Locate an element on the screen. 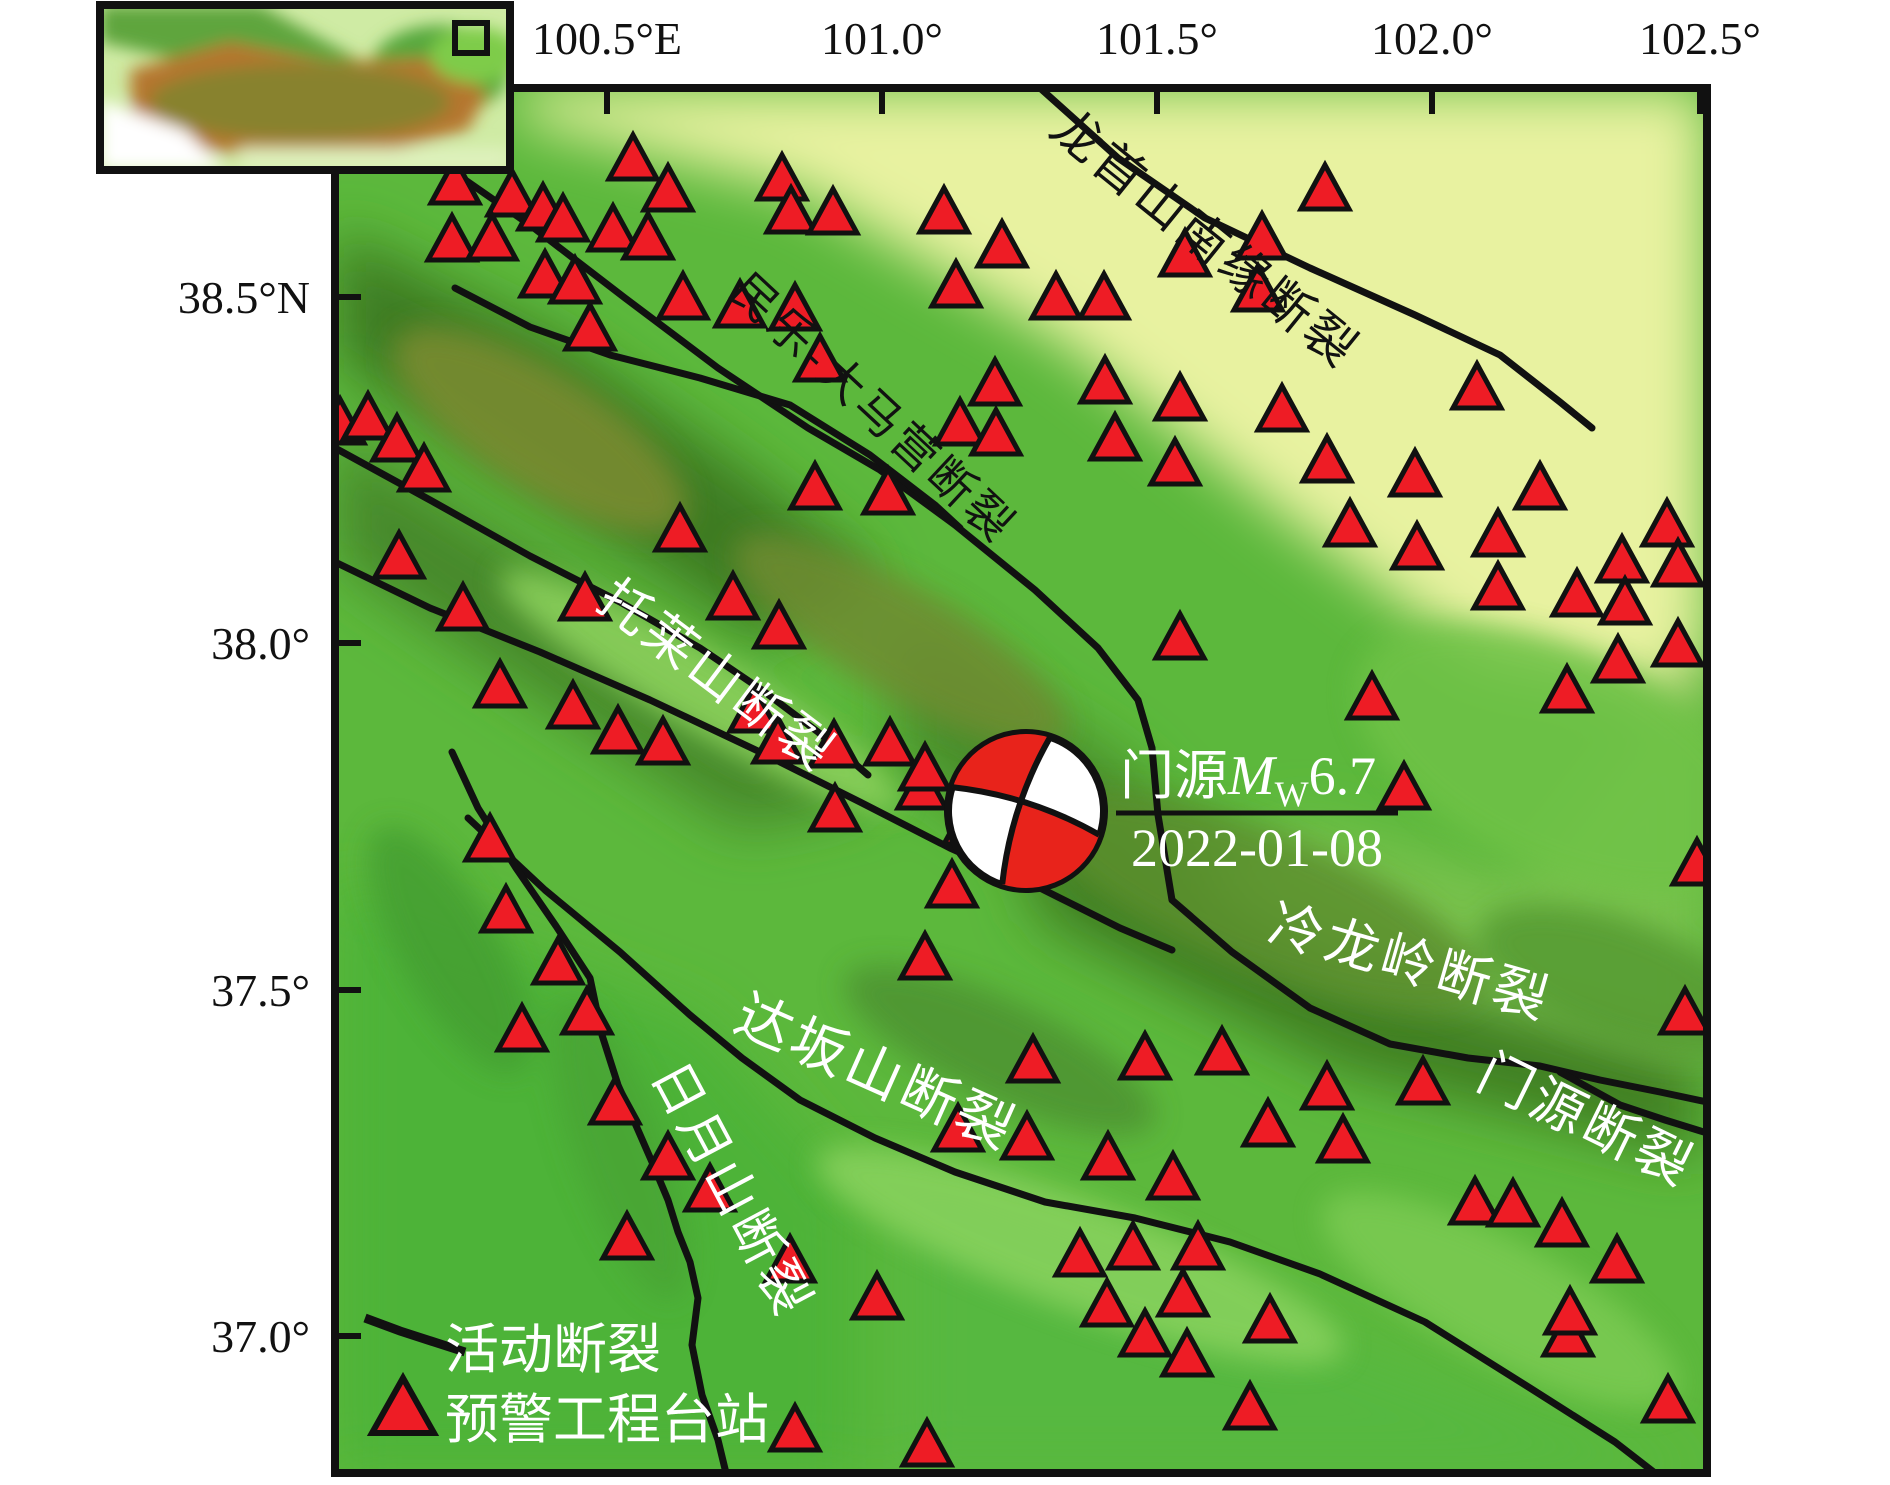 This screenshot has width=1890, height=1485. earthquake-title: 门源MW6.7 is located at coordinates (1248, 779).